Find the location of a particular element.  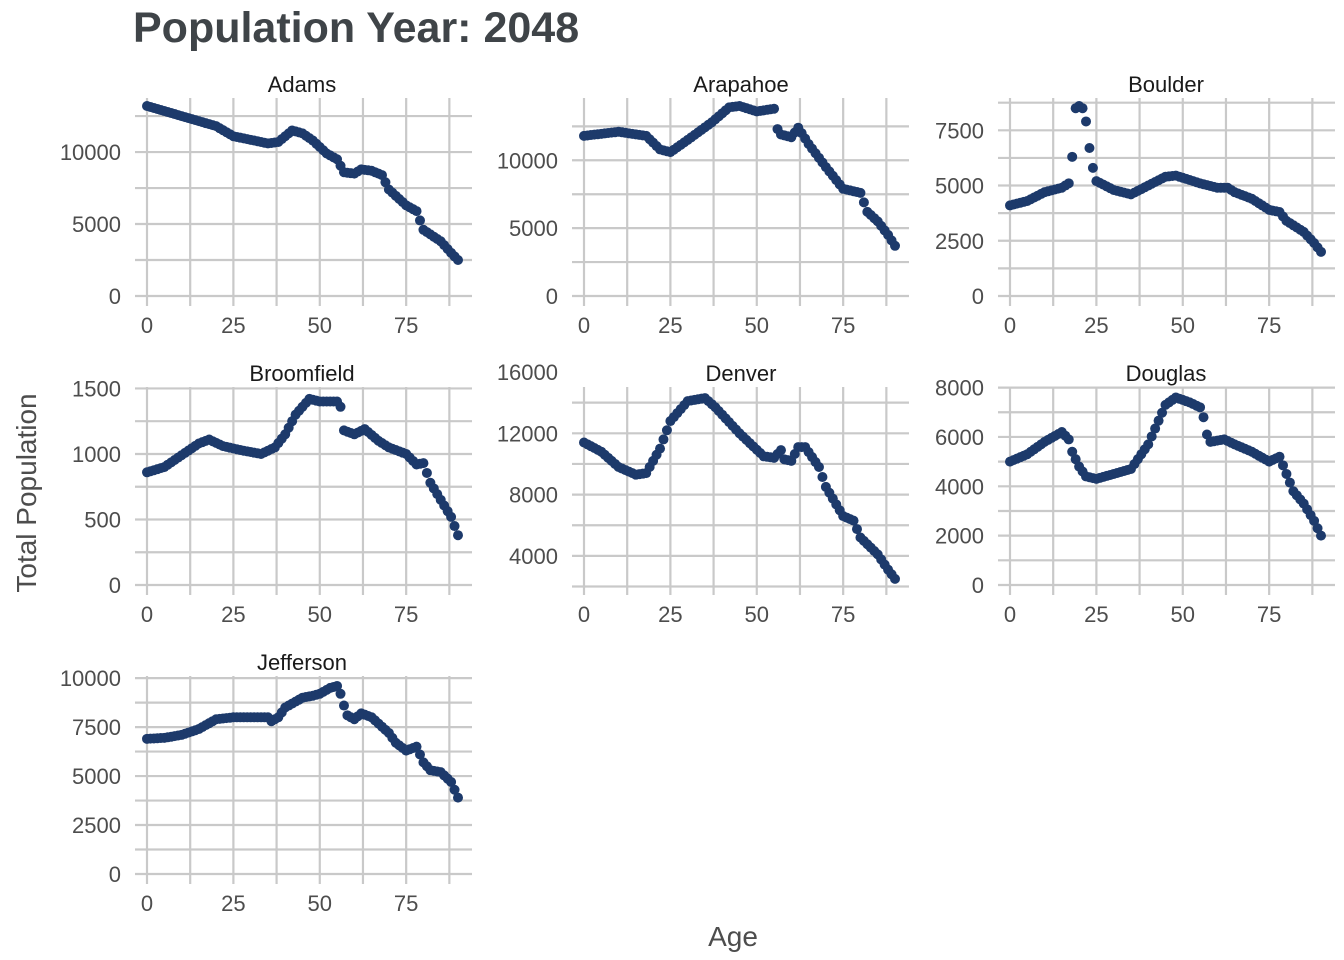

y-tick-label: 1500 is located at coordinates (96, 388).